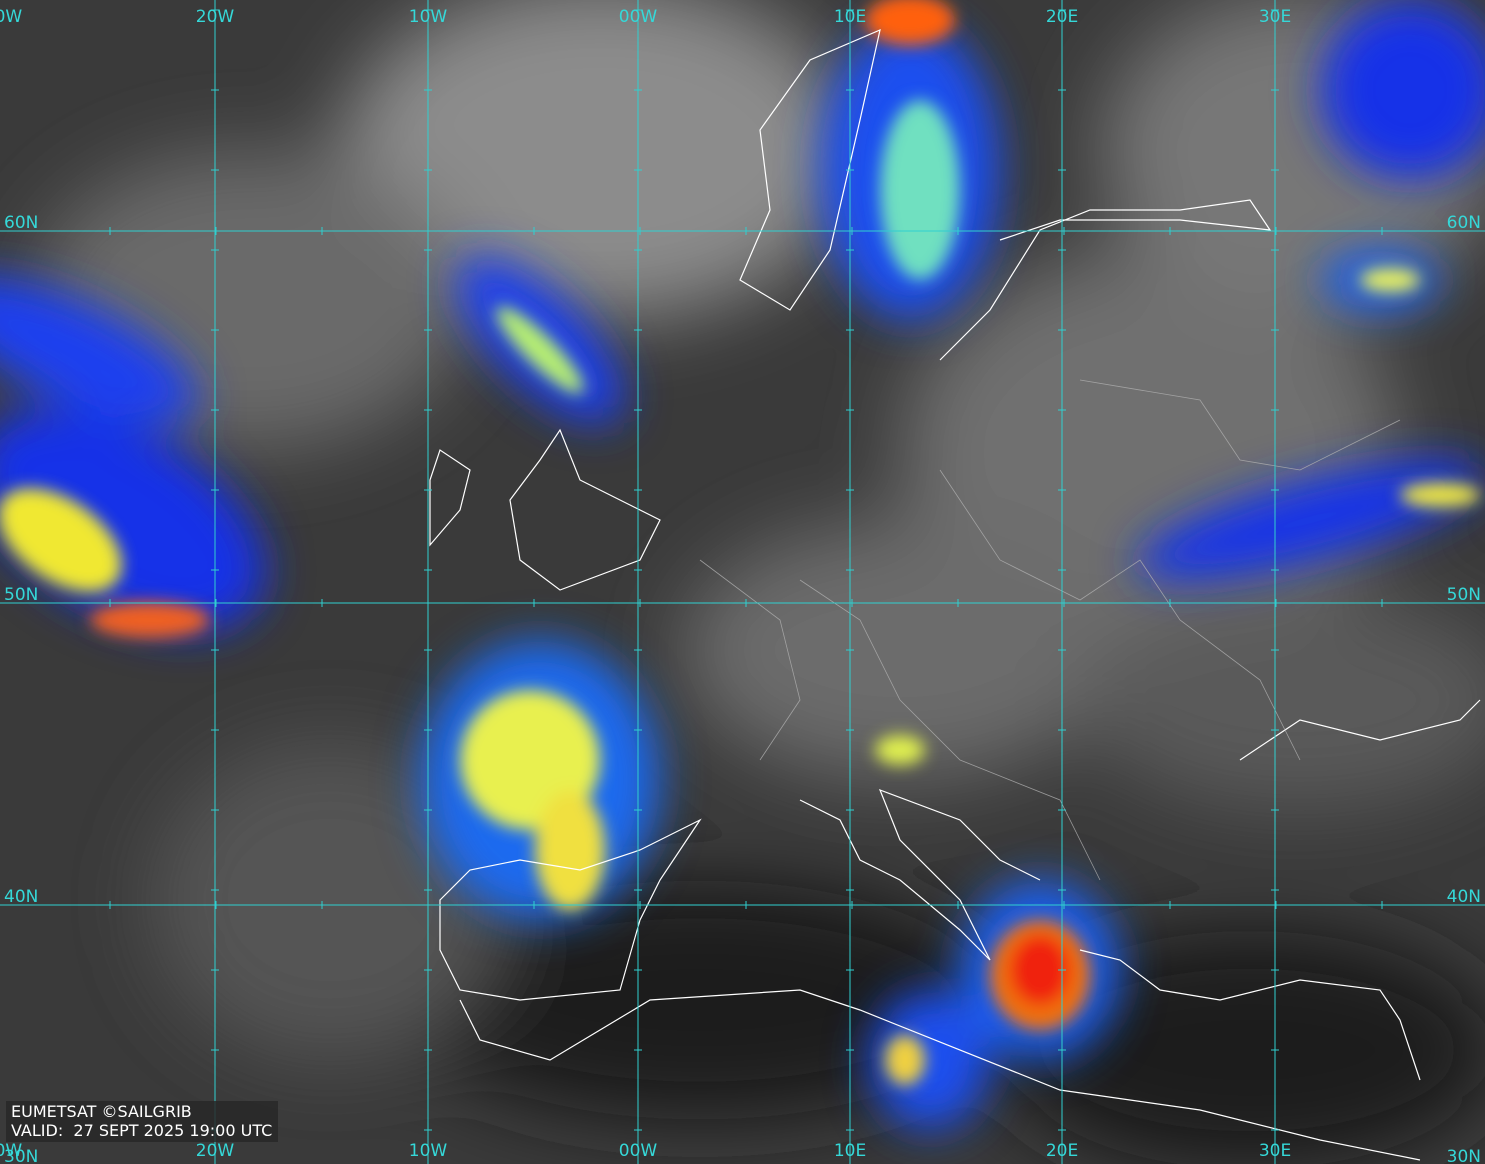 This screenshot has height=1164, width=1485. I want to click on latitude-label-right: 40N, so click(1464, 897).